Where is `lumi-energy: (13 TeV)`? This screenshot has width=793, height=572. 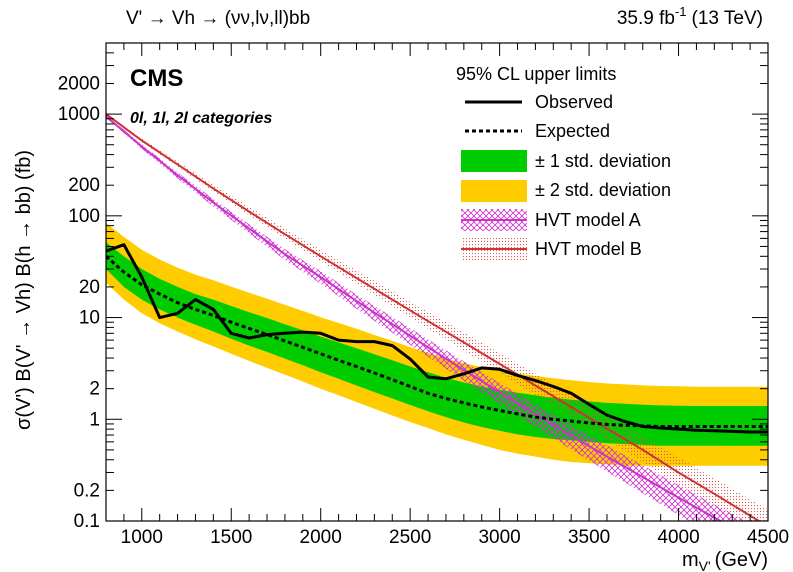
lumi-energy: (13 TeV) is located at coordinates (727, 18).